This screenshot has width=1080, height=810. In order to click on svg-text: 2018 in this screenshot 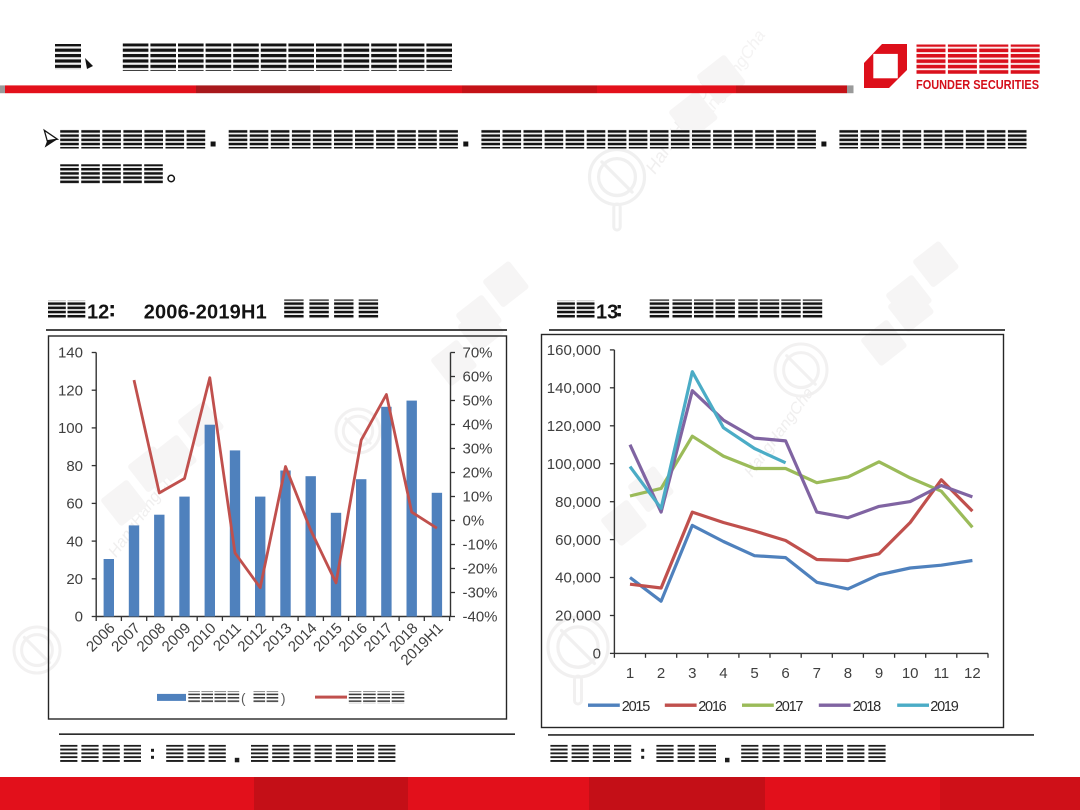, I will do `click(867, 707)`.